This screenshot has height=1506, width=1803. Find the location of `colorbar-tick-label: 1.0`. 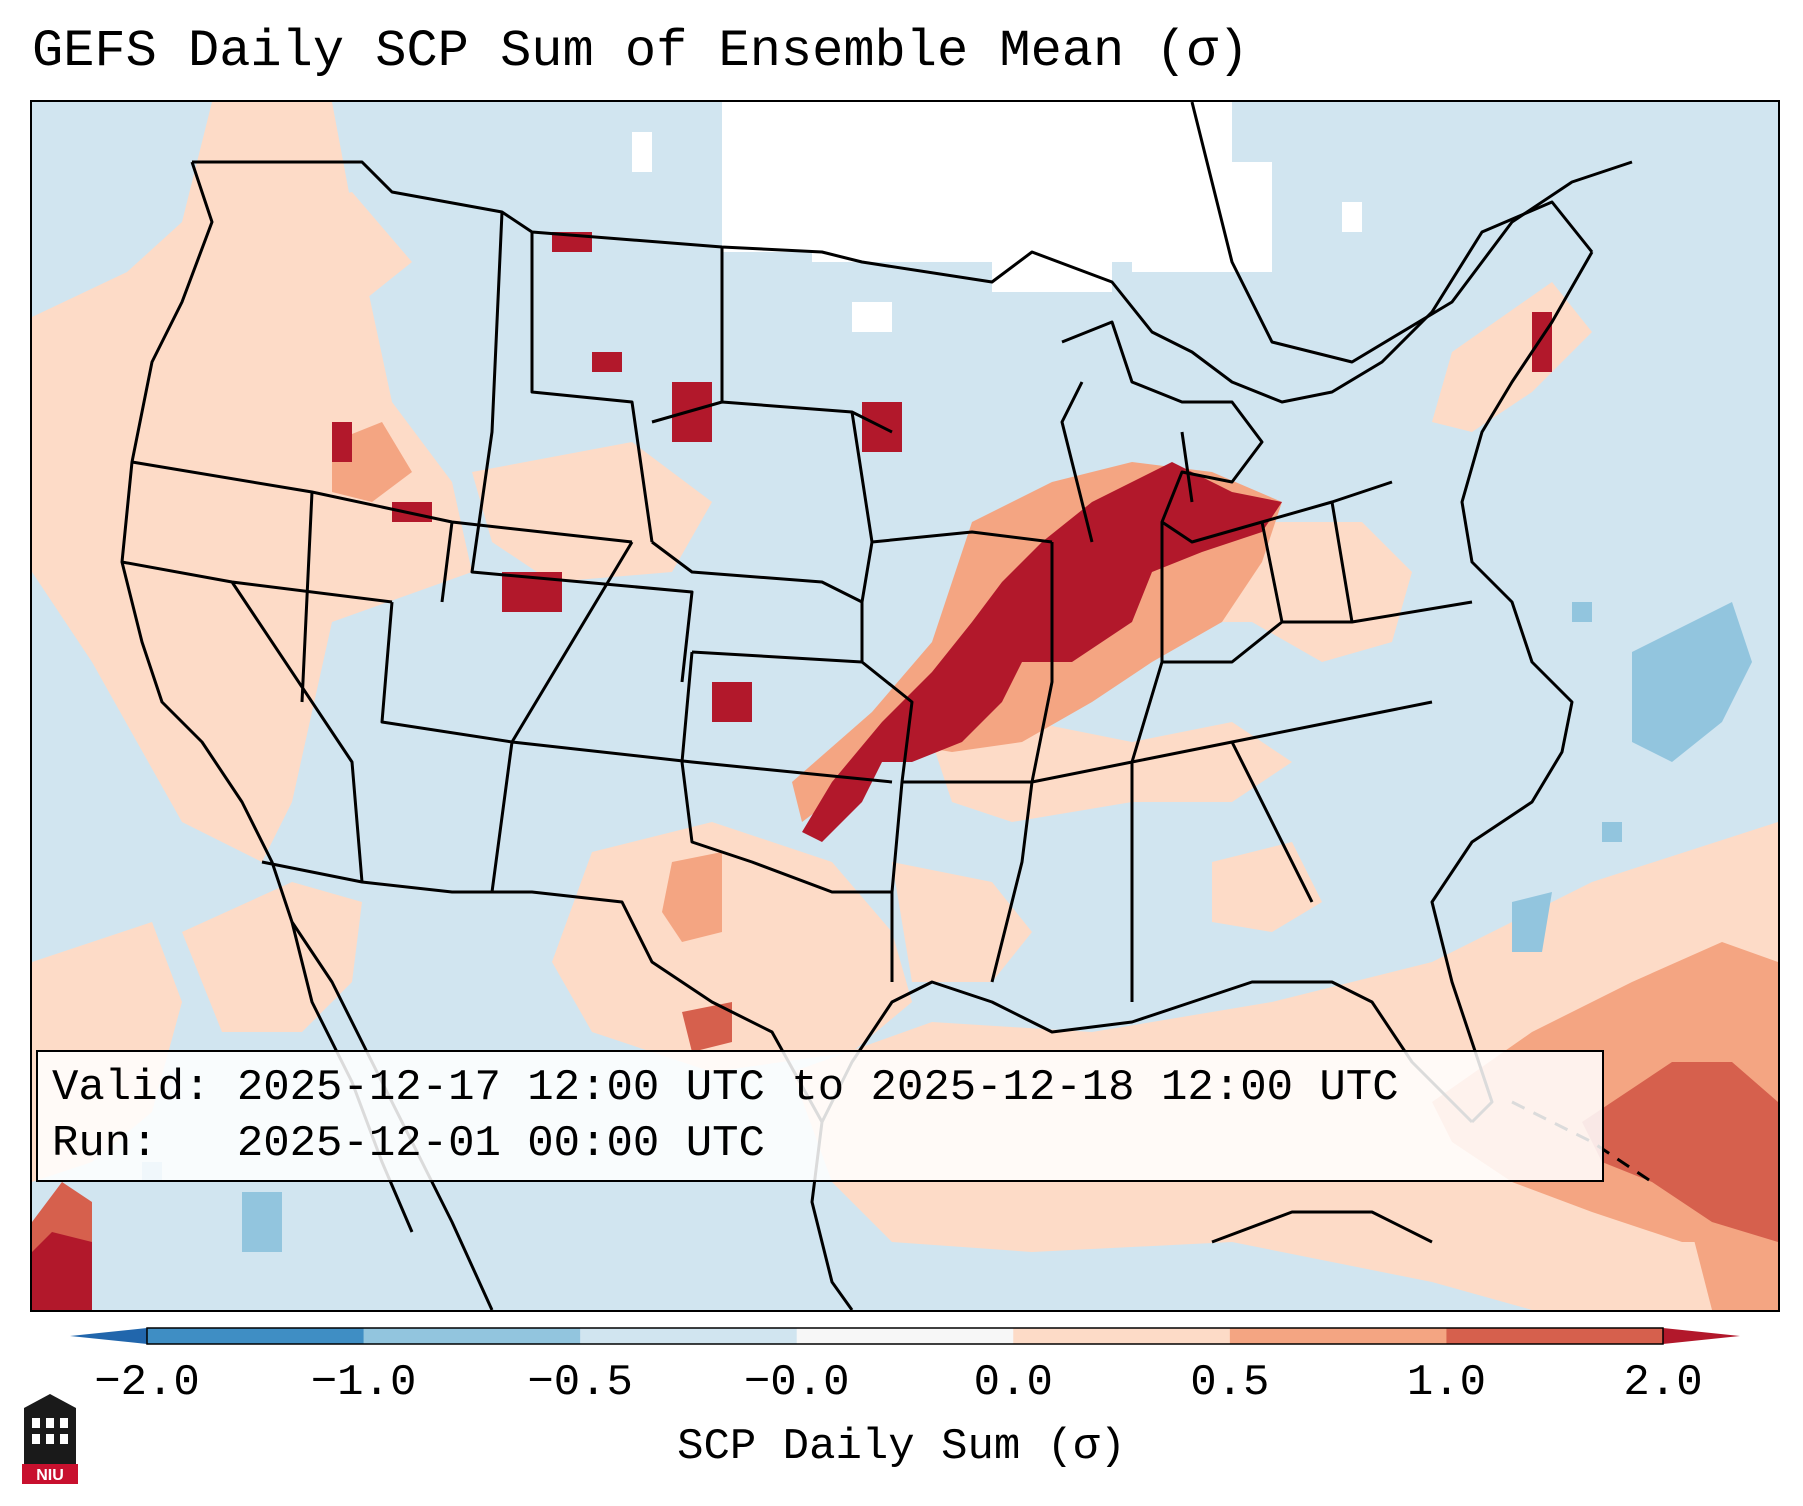

colorbar-tick-label: 1.0 is located at coordinates (1446, 1383).